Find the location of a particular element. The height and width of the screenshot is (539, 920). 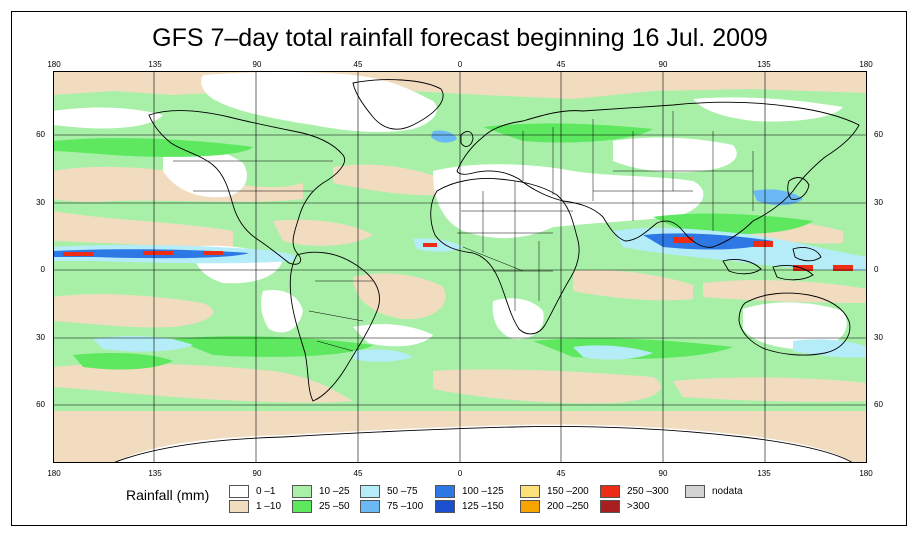

antarctica-coast is located at coordinates (483, 444).